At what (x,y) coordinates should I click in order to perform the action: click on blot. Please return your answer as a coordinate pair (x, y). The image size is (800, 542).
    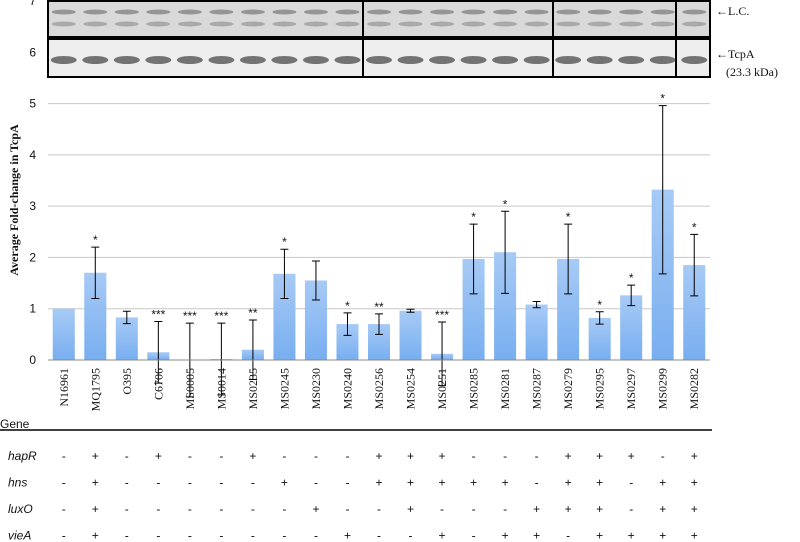
    Looking at the image, I should click on (379, 39).